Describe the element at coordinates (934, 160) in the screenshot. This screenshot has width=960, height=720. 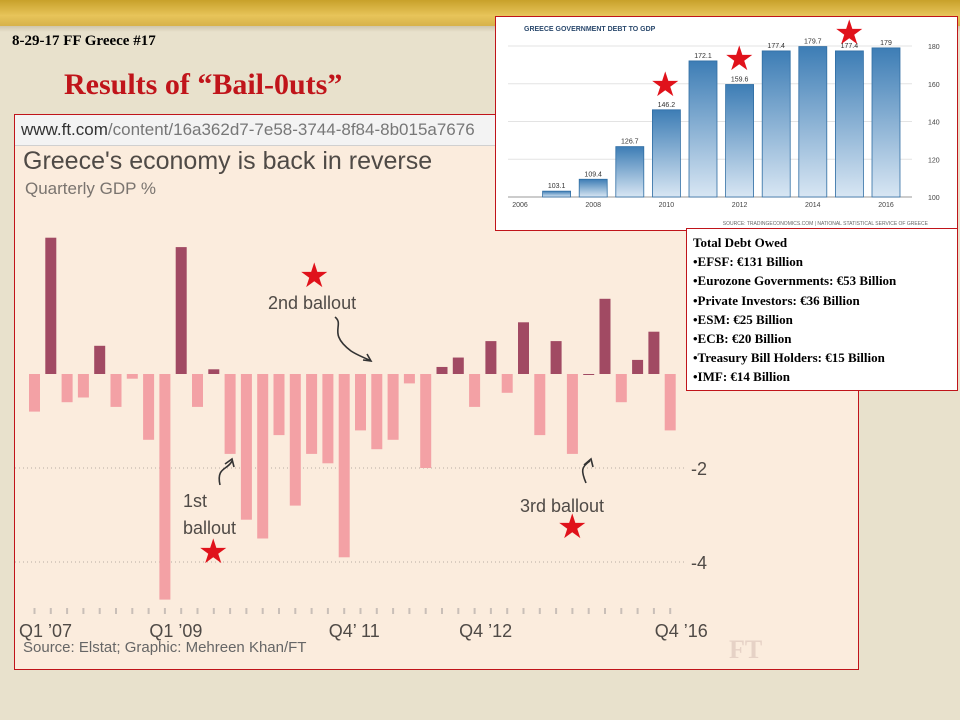
I see `y-tick-label: 120` at that location.